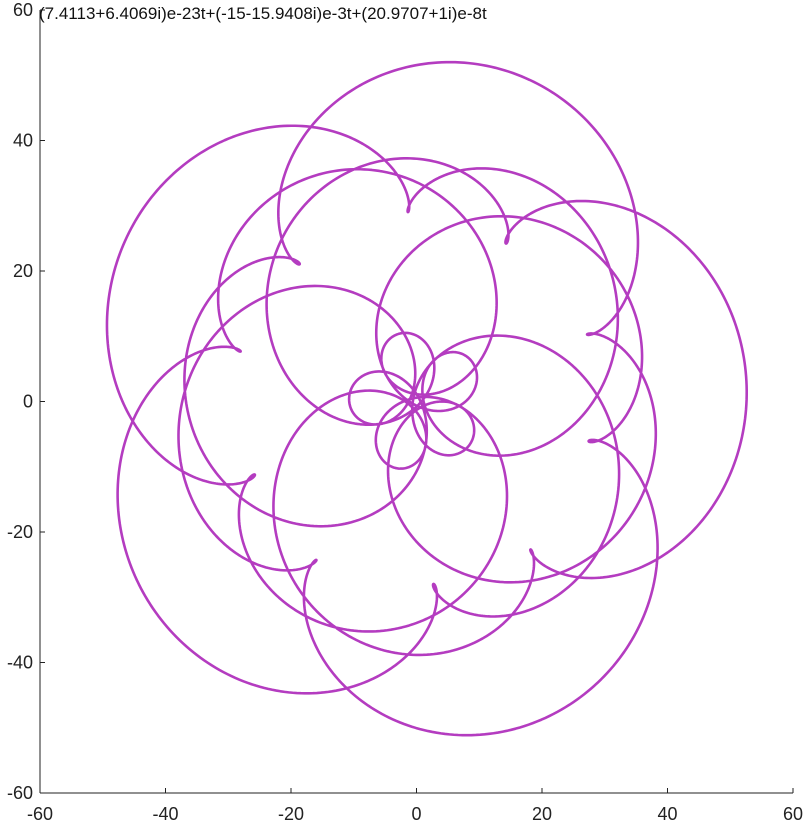 This screenshot has width=807, height=823. I want to click on y-axis-ticks: -60 -40 -20 0 20 40 60, so click(26, 401).